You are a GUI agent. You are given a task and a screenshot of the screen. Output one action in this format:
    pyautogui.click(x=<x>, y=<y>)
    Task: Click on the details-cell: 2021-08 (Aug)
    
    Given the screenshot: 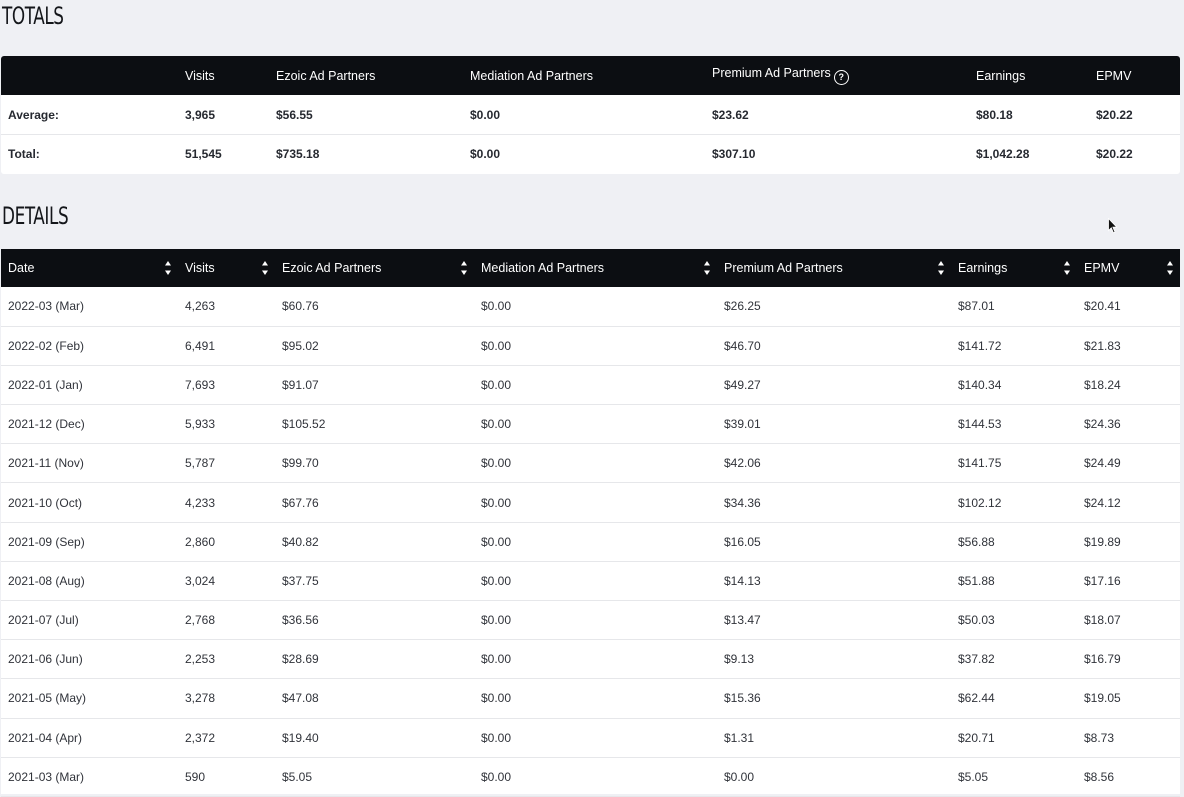 What is the action you would take?
    pyautogui.click(x=89, y=581)
    